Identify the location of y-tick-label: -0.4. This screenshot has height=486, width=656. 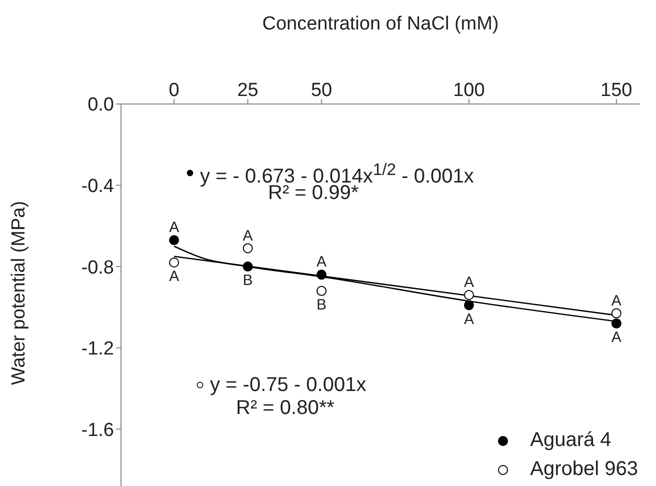
(97, 187).